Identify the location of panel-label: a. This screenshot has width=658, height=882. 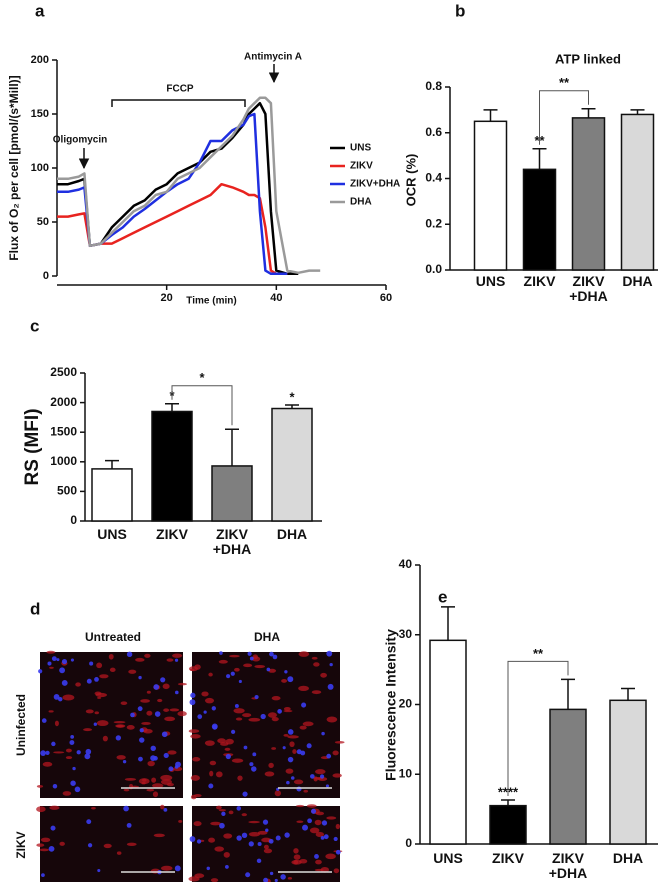
(40, 10).